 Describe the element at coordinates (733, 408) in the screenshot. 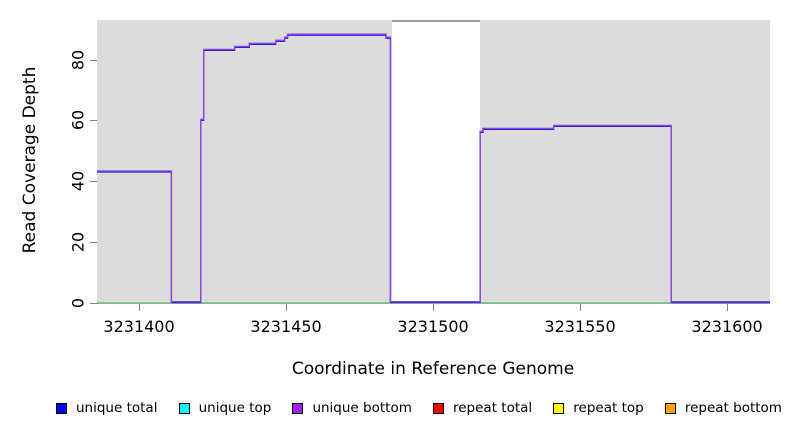

I see `legend-label: repeat bottom` at that location.